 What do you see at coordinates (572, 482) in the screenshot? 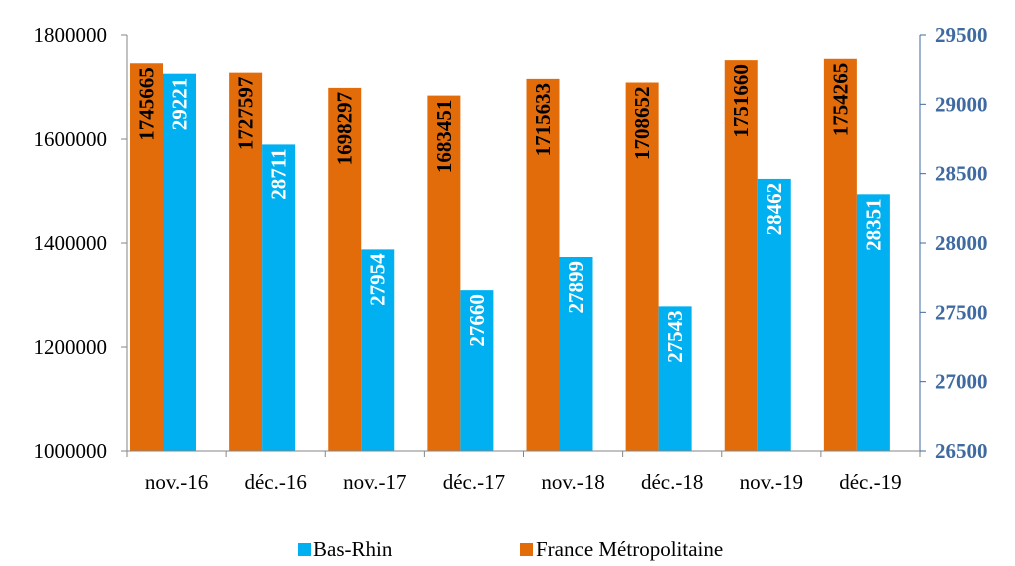
I see `x-tick-label: nov.-18` at bounding box center [572, 482].